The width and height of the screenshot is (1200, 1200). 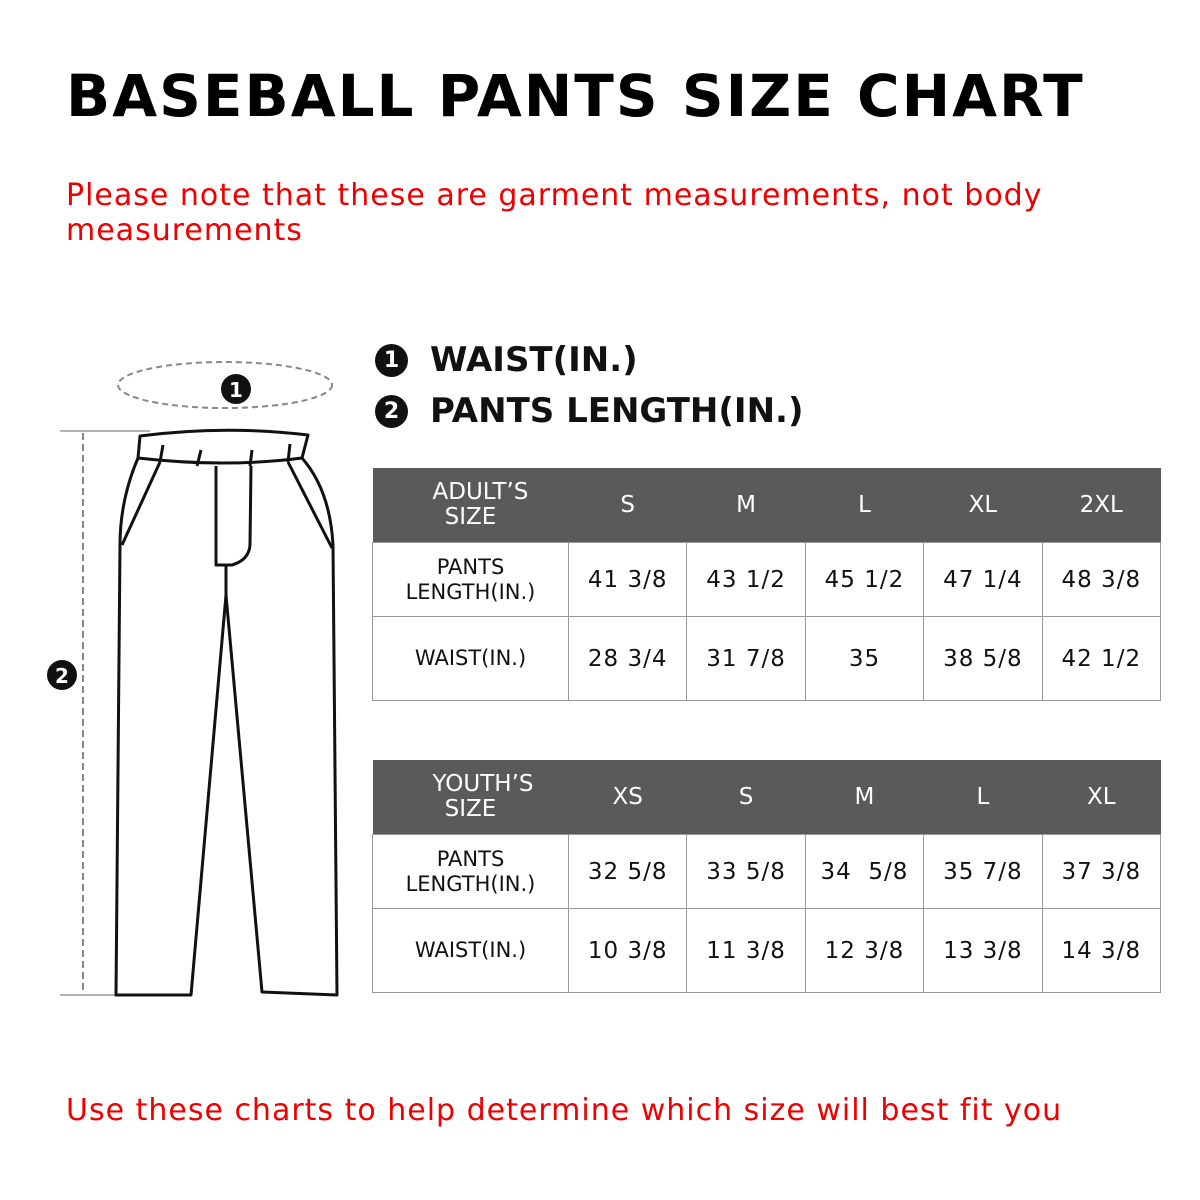 What do you see at coordinates (864, 658) in the screenshot?
I see `table-cell: 35` at bounding box center [864, 658].